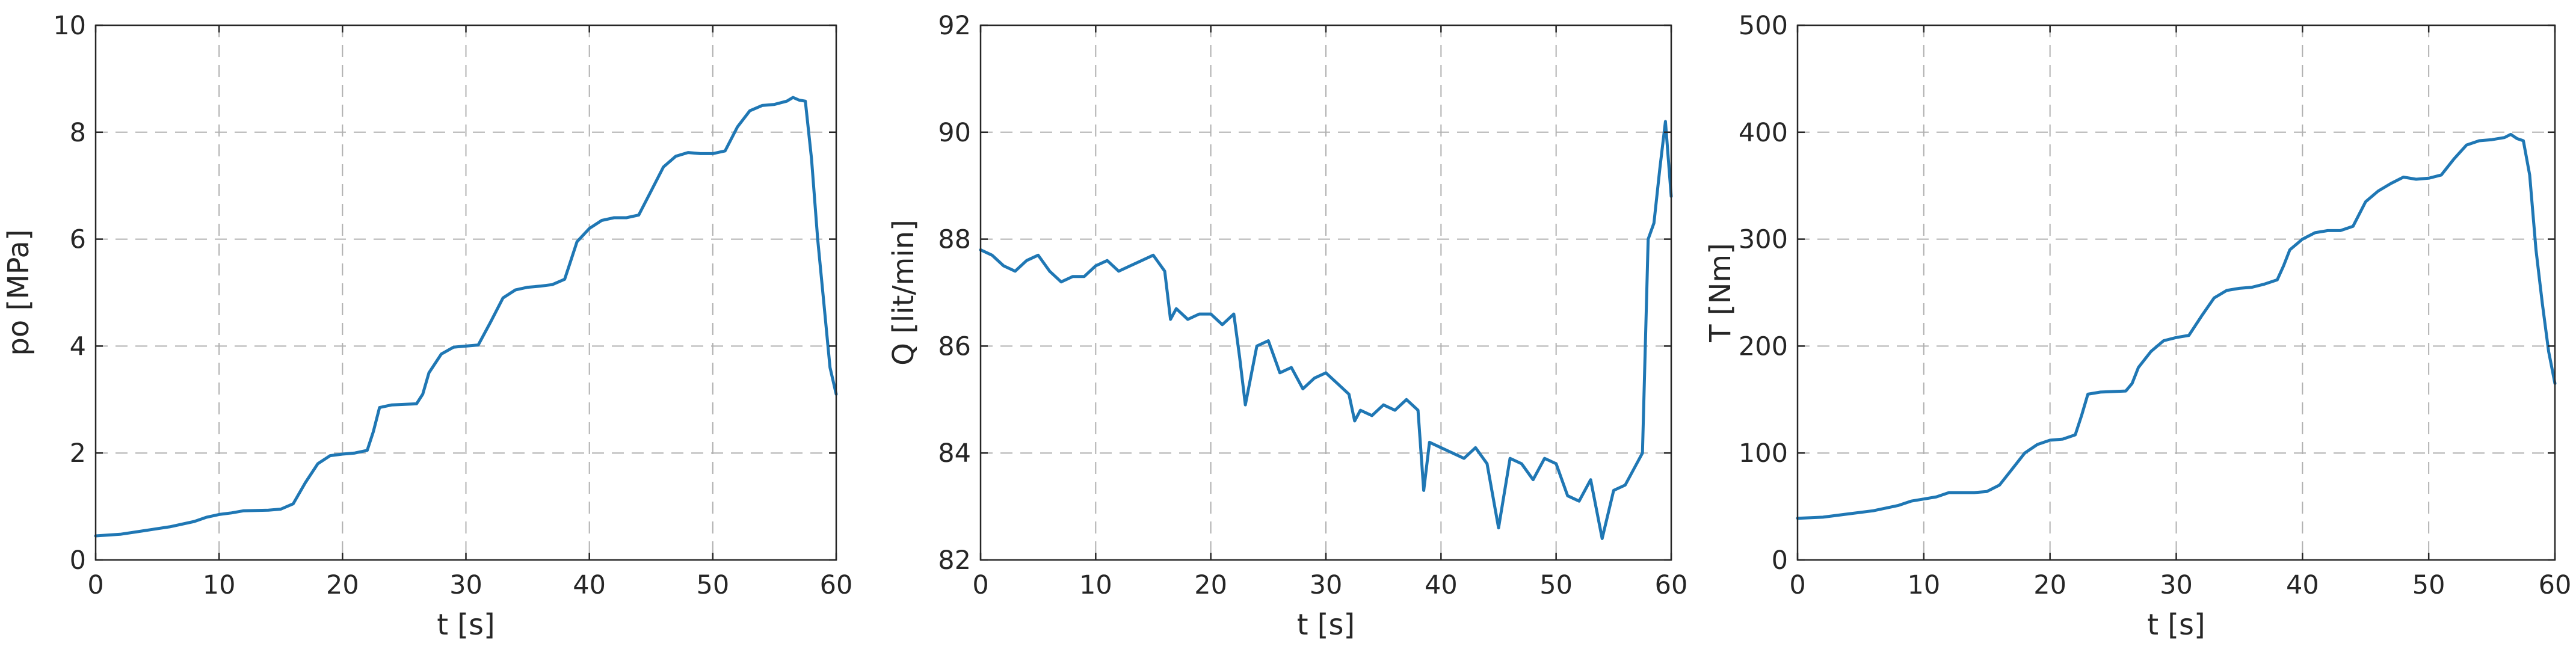 This screenshot has height=664, width=2576. I want to click on y-tick-label: 100, so click(1763, 453).